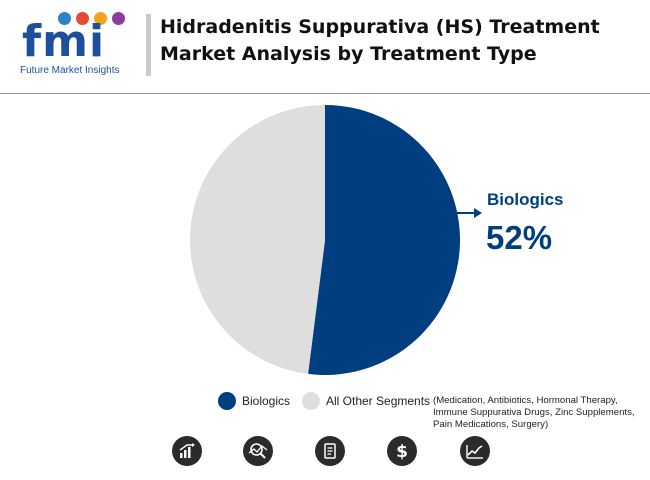 The image size is (650, 480). Describe the element at coordinates (525, 199) in the screenshot. I see `callout-label: Biologics` at that location.